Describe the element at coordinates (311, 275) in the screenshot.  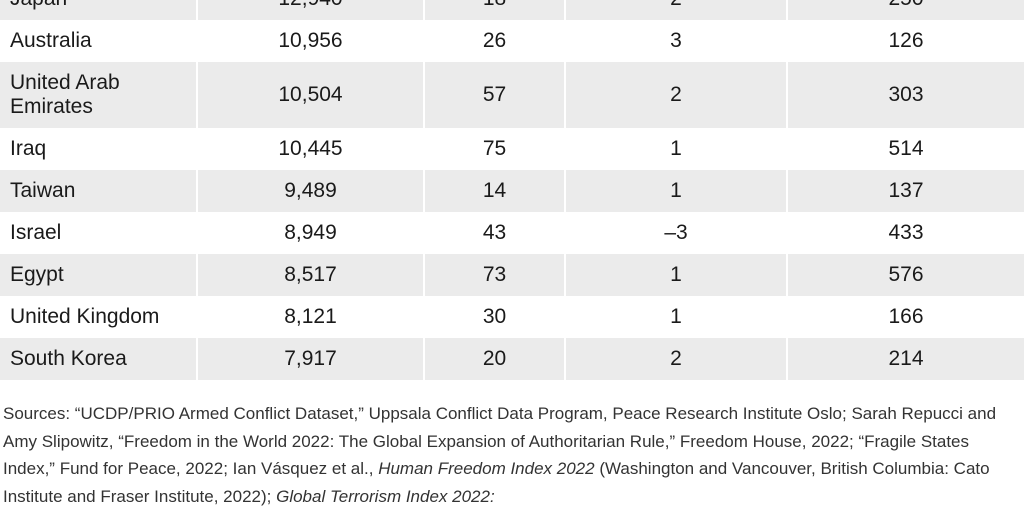
I see `value-cell-1: 8,517` at that location.